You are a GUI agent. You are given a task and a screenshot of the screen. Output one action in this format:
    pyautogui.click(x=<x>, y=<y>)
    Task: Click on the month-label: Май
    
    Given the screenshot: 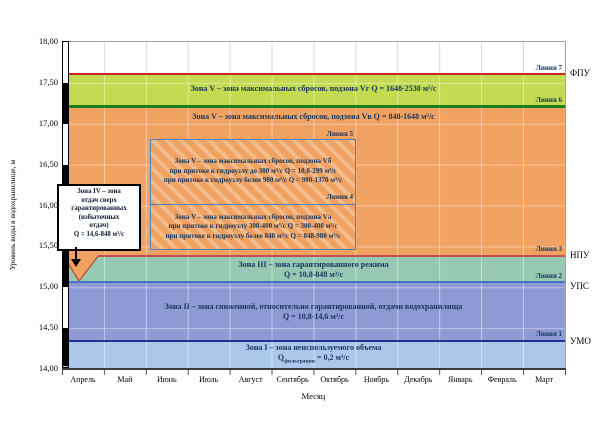 What is the action you would take?
    pyautogui.click(x=125, y=379)
    